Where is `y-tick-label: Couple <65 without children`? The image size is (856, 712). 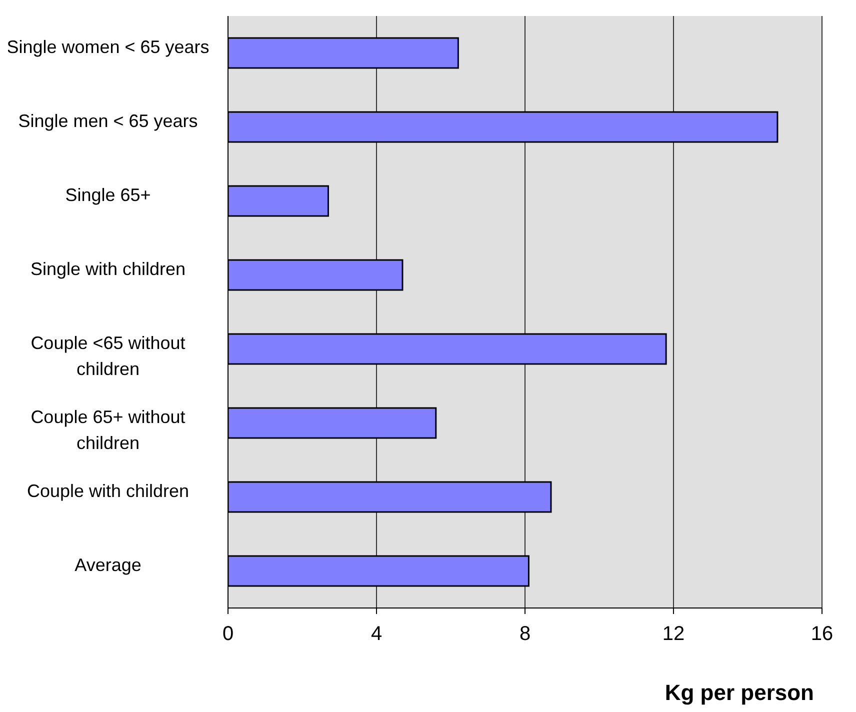 y-tick-label: Couple <65 without children is located at coordinates (108, 356).